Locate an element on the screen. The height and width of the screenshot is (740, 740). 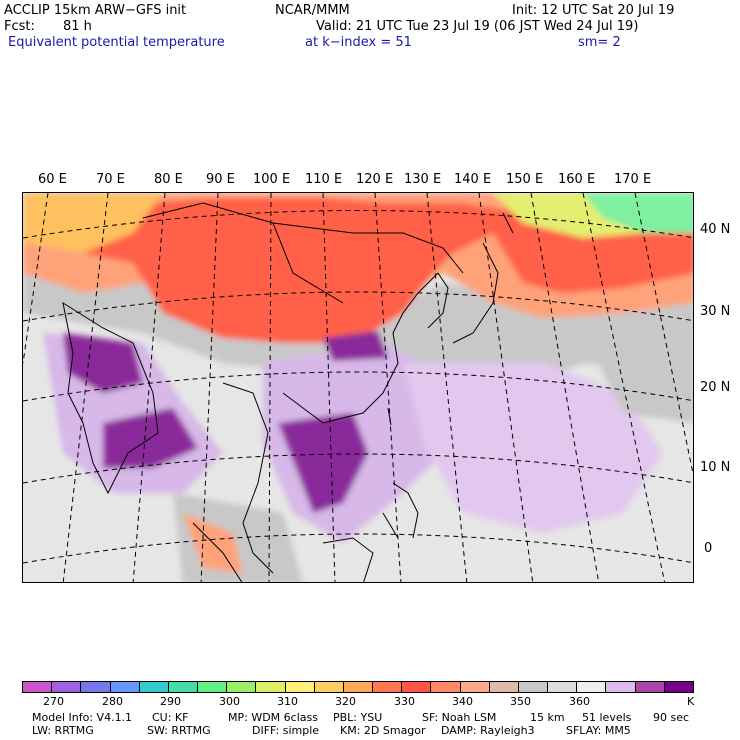
fcst-label: Fcst: is located at coordinates (19, 26).